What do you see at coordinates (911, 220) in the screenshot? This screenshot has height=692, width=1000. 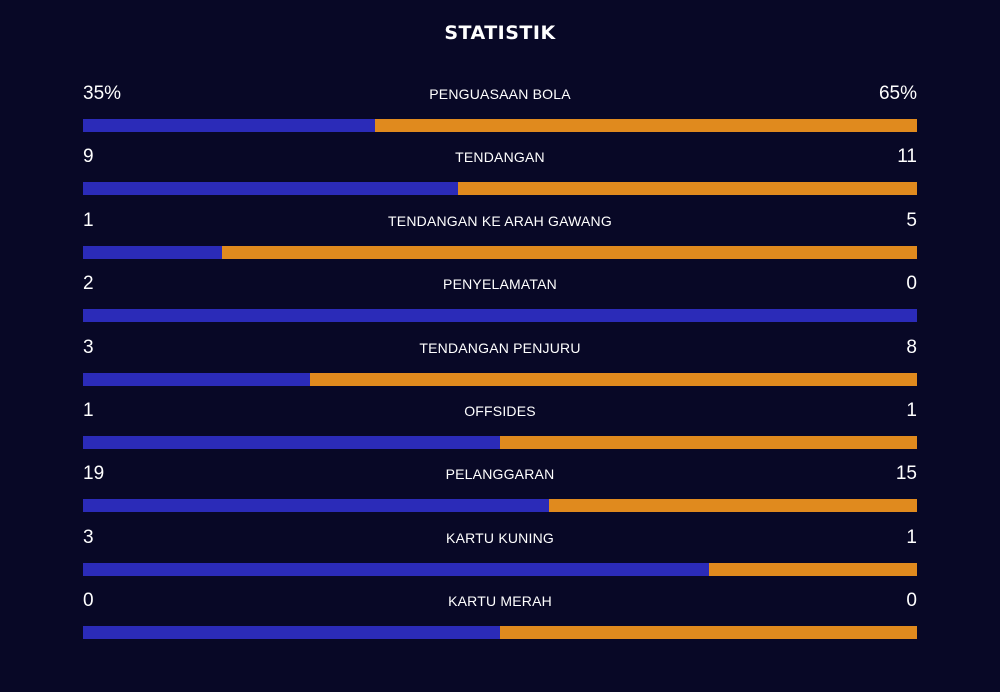 I see `away-value: 5` at bounding box center [911, 220].